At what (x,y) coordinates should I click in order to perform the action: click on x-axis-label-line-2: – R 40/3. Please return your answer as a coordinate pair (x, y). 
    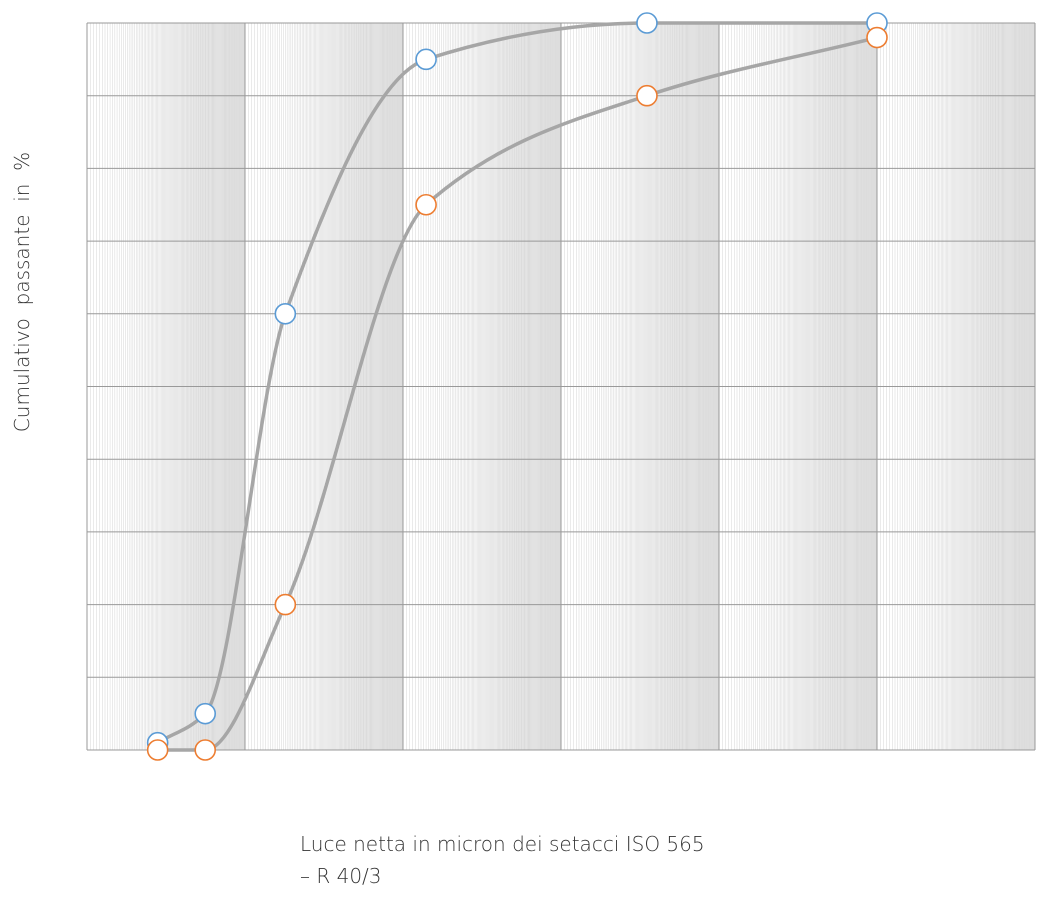
    Looking at the image, I should click on (341, 876).